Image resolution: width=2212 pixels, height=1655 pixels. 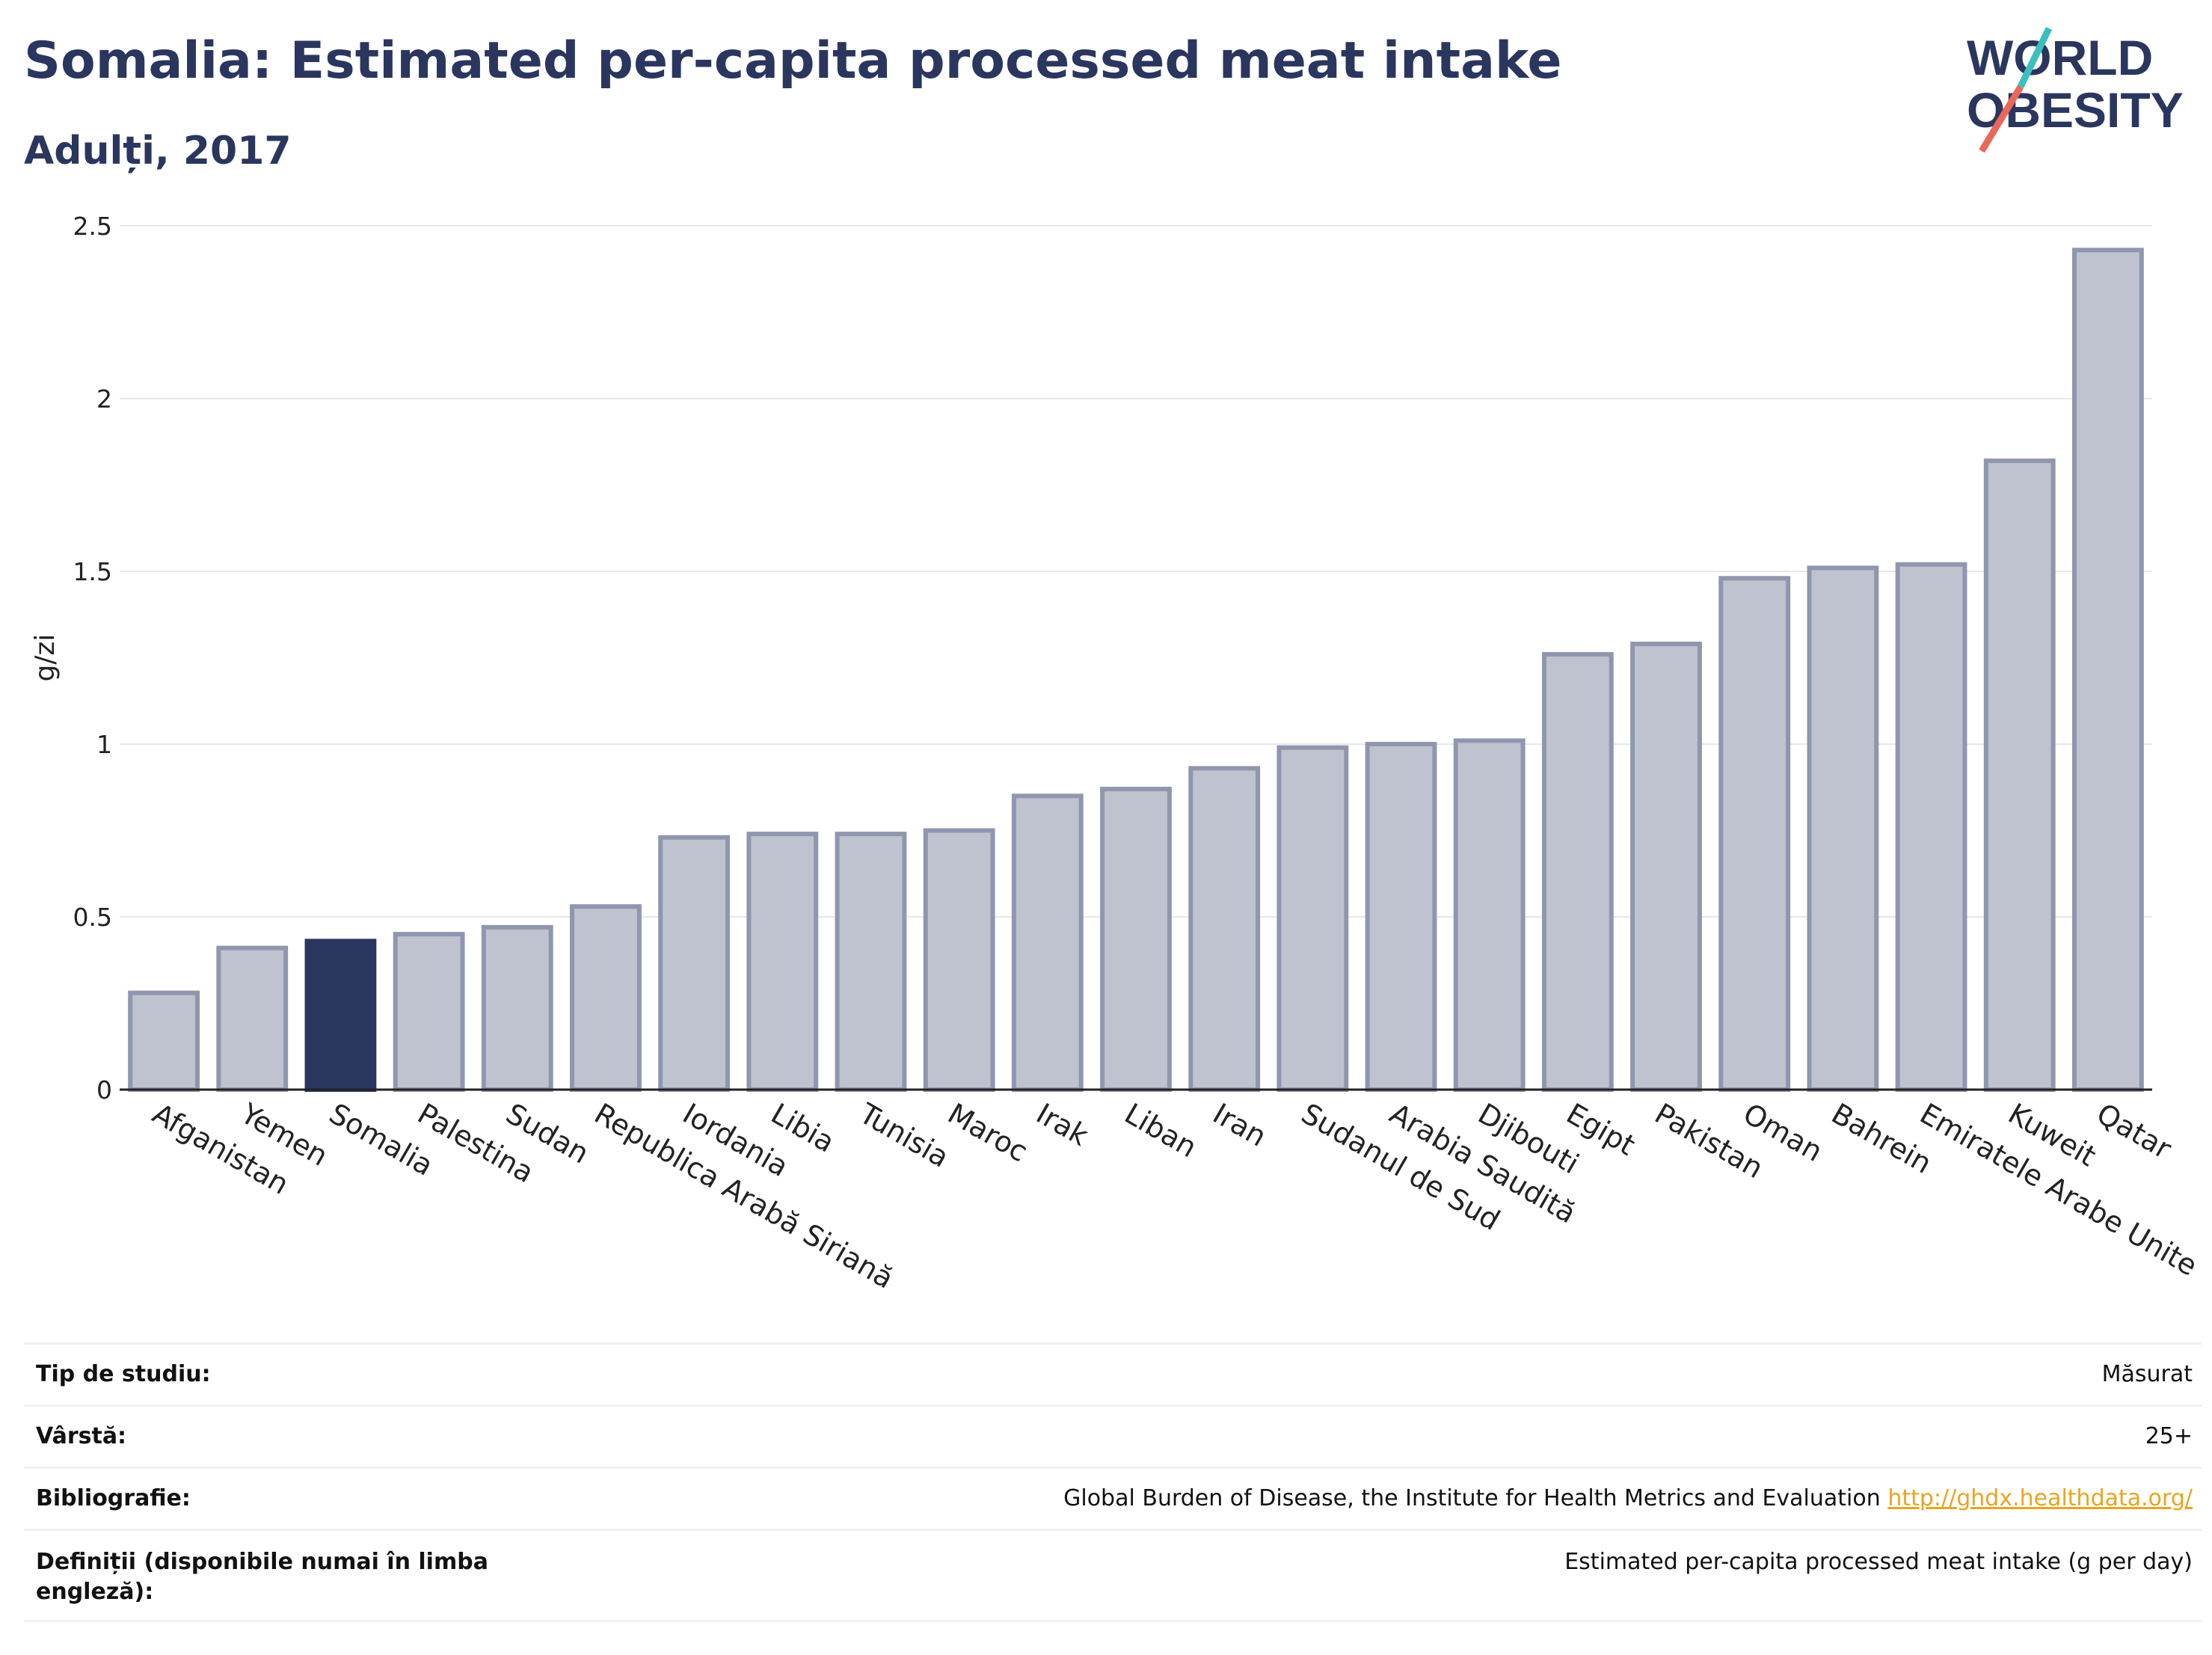 What do you see at coordinates (45, 658) in the screenshot?
I see `y-axis-label: g/zi` at bounding box center [45, 658].